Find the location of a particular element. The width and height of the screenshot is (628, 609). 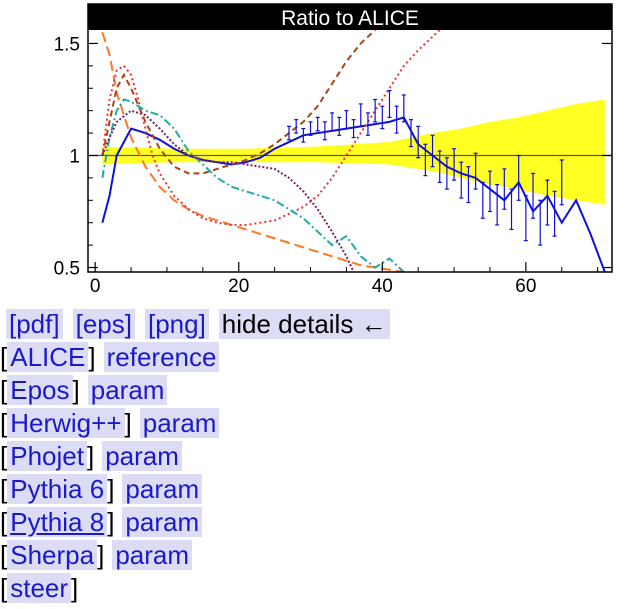

chart-title: Ratio to ALICE is located at coordinates (350, 18).